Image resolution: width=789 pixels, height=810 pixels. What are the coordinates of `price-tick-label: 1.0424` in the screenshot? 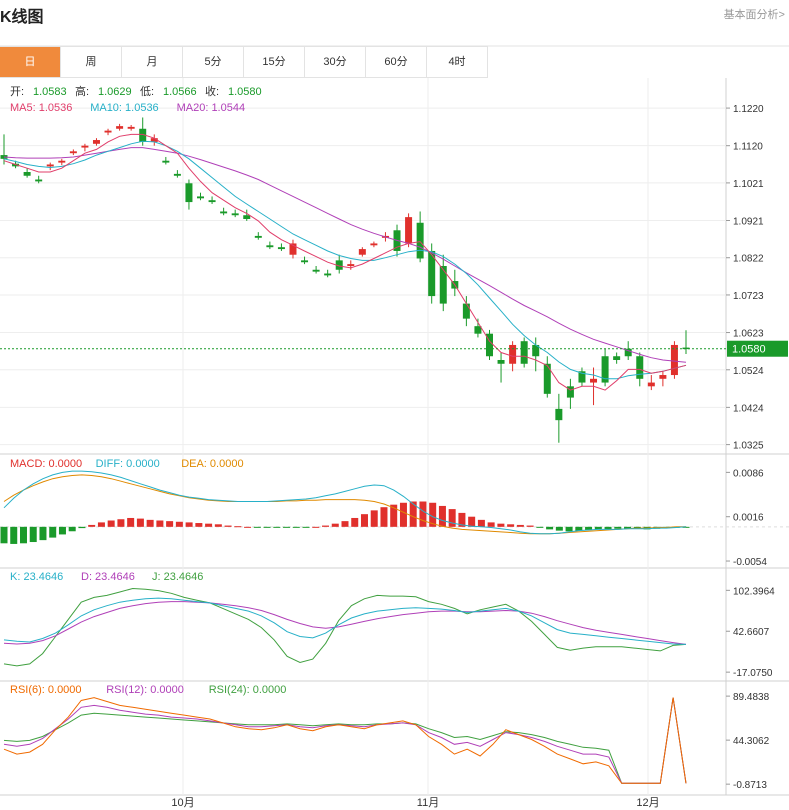 It's located at (748, 408).